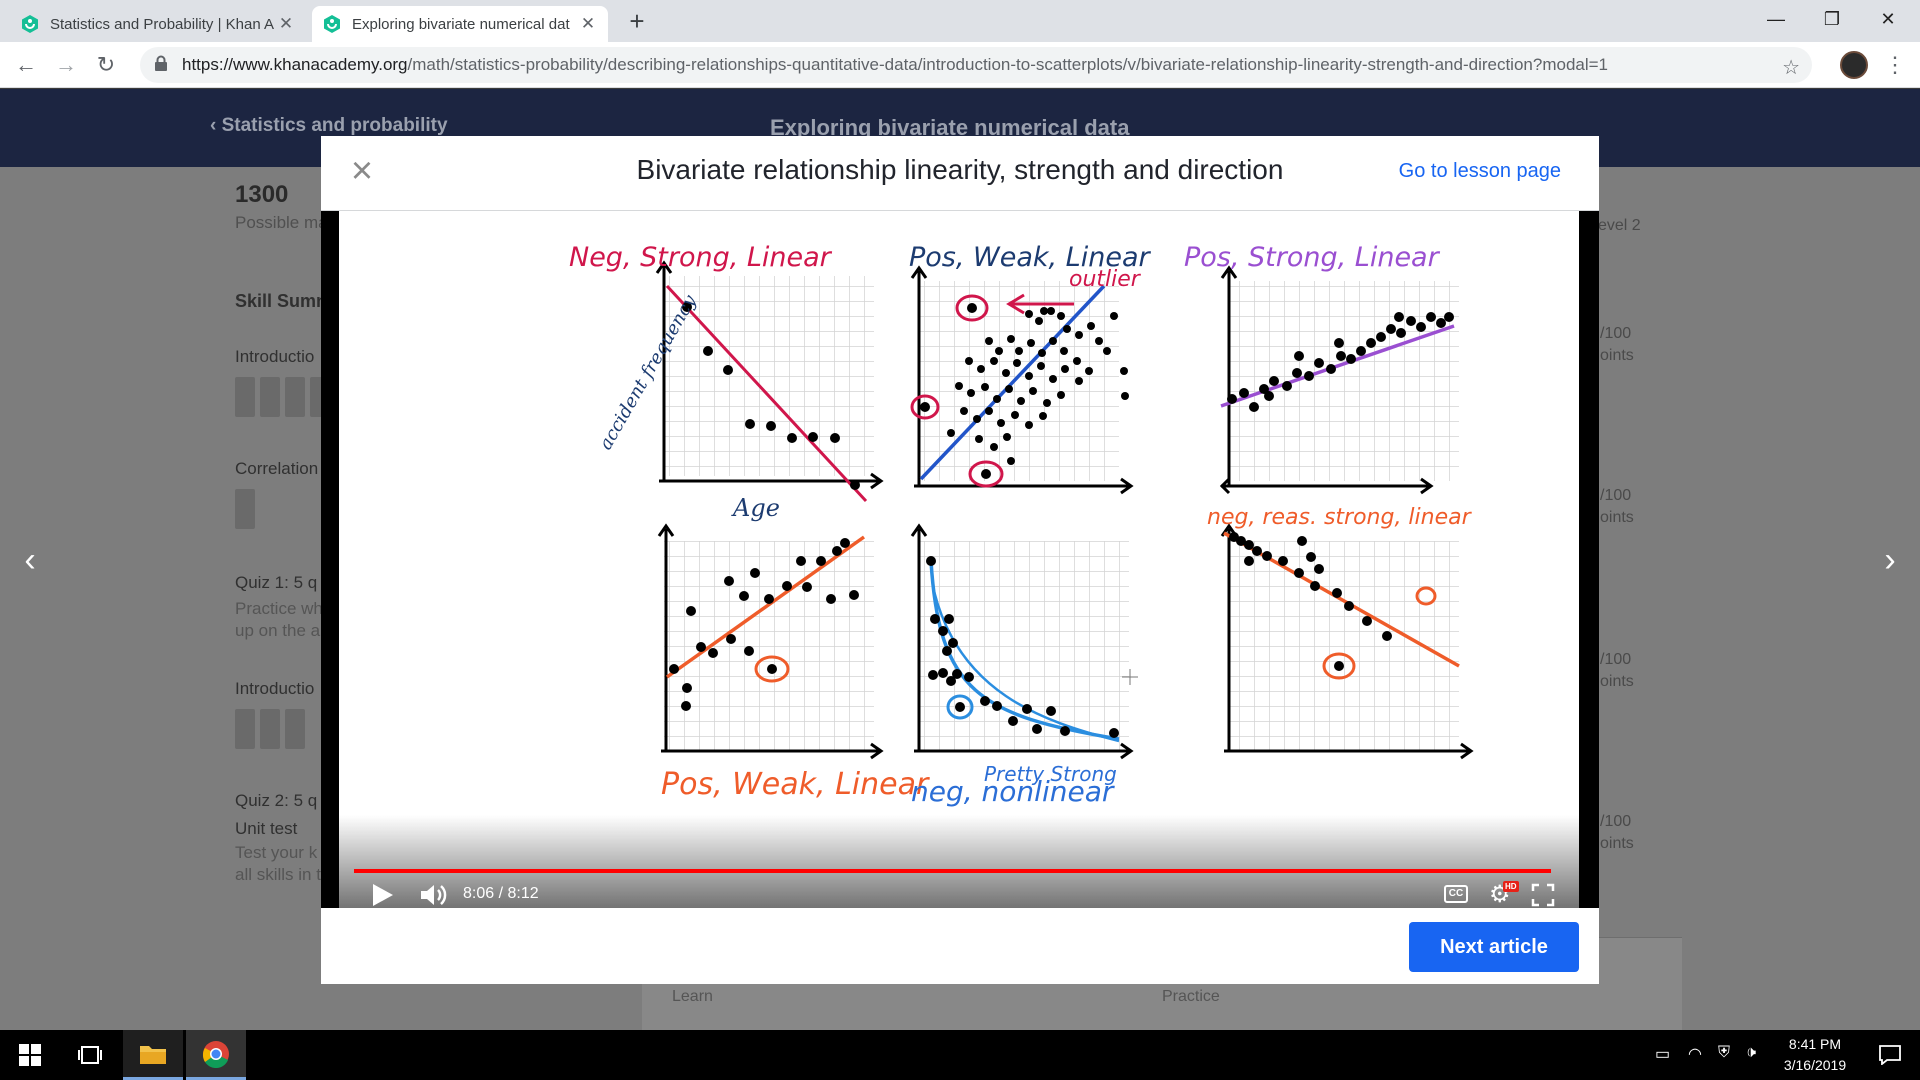  Describe the element at coordinates (1030, 257) in the screenshot. I see `board-label-pos-weak-linear: Pos, Weak, Linear` at that location.